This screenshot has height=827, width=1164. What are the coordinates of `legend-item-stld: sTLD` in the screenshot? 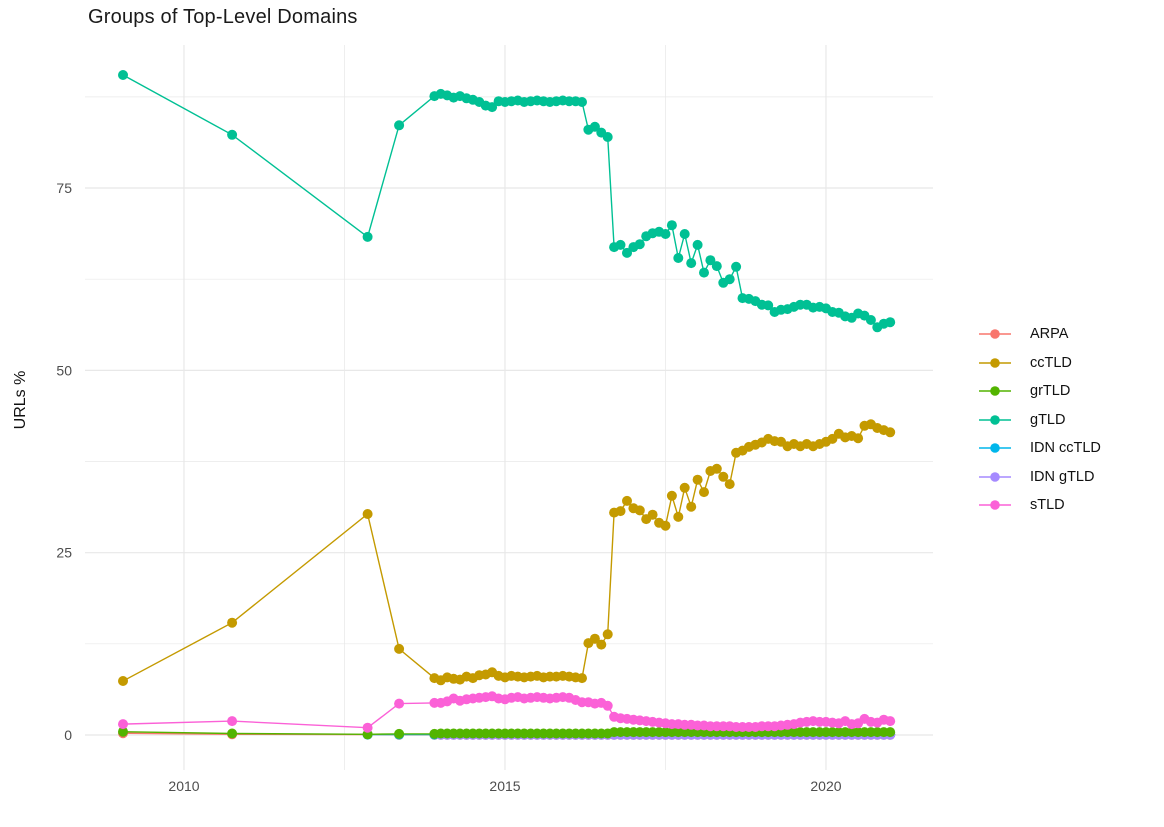 It's located at (1039, 505).